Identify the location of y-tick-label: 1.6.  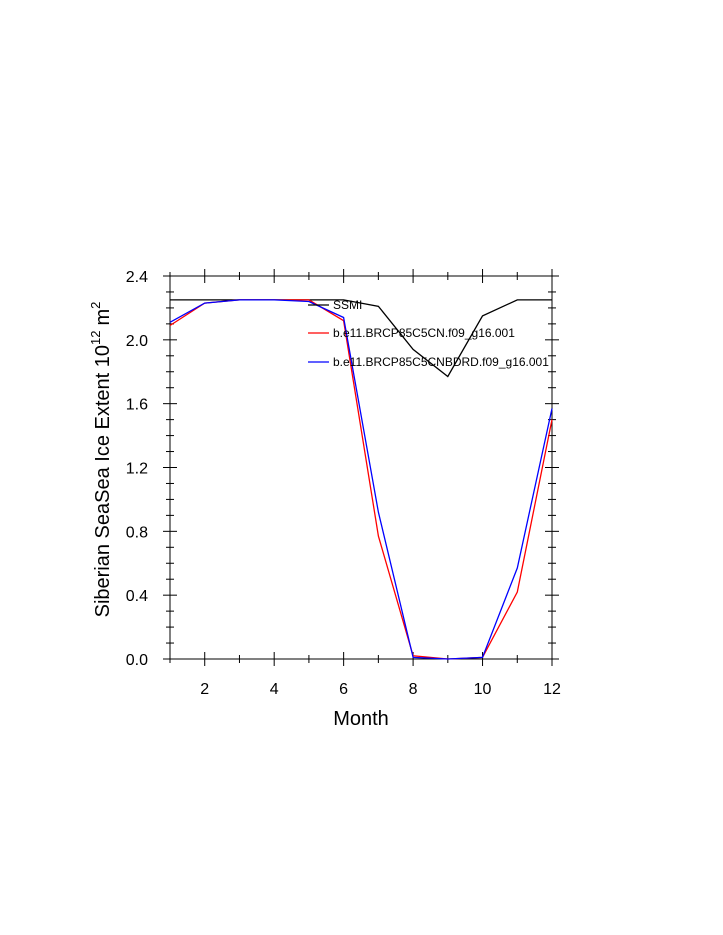
(137, 405).